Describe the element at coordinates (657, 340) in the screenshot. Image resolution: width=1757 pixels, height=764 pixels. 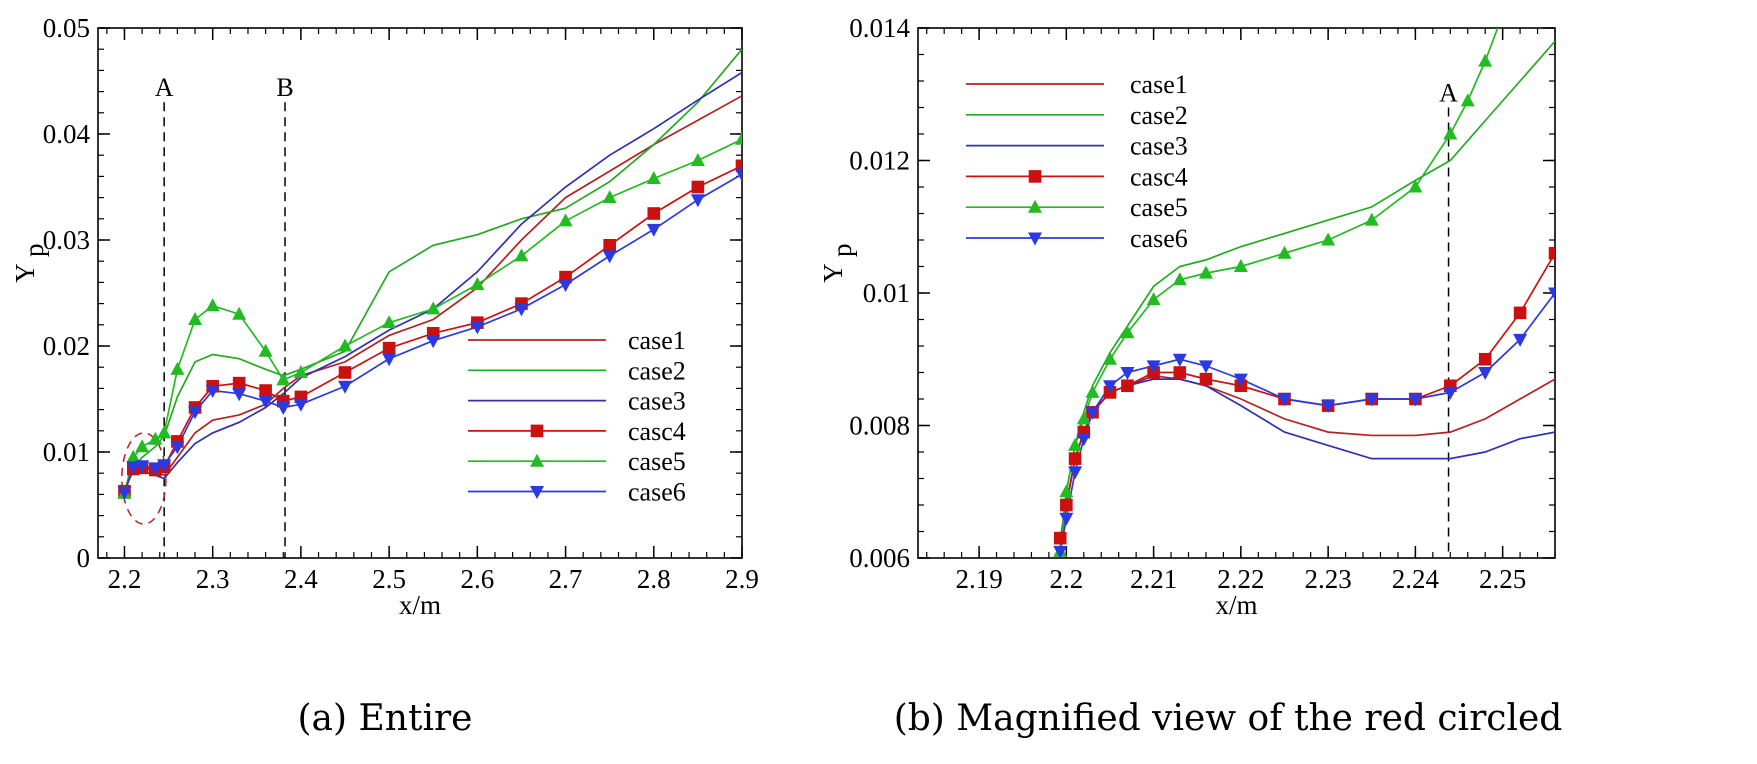
I see `legend-label-case1: case1` at that location.